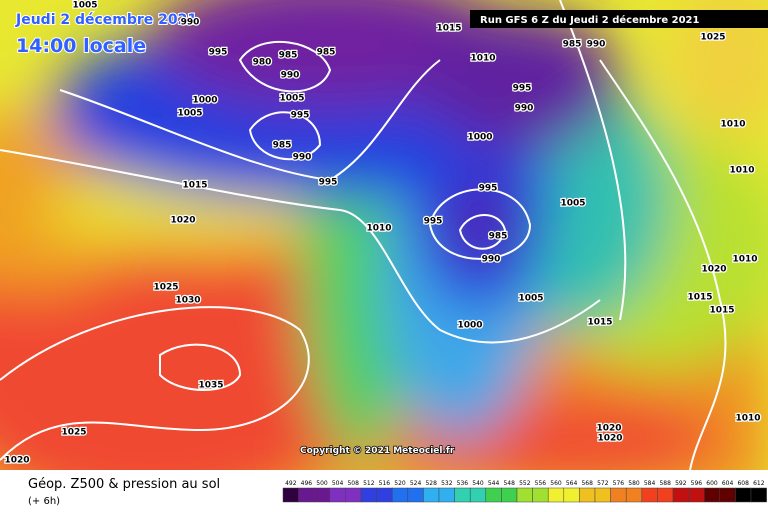  I want to click on legend-value: 548, so click(509, 483).